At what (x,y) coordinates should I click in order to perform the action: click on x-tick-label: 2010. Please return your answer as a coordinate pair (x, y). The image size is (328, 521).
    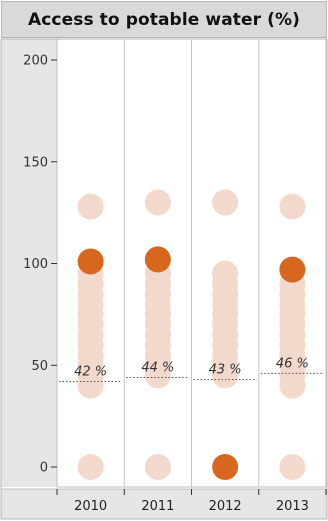
    Looking at the image, I should click on (90, 506).